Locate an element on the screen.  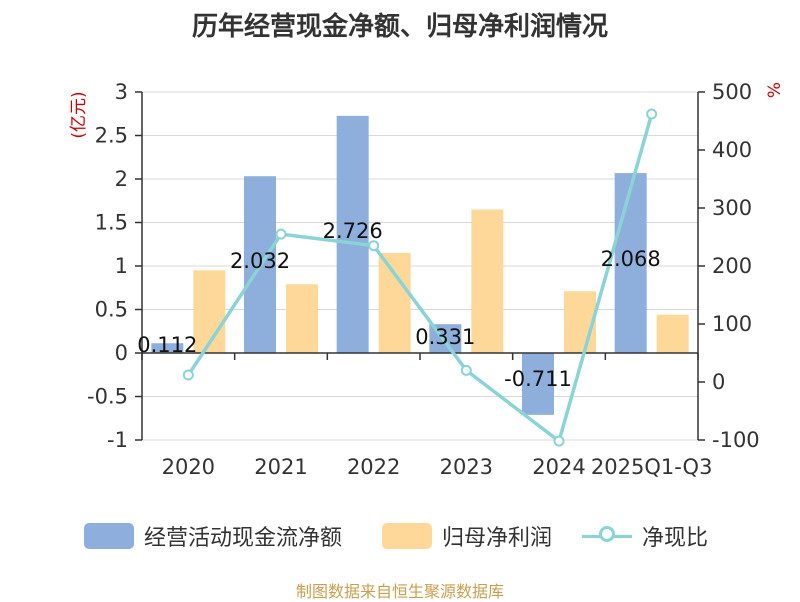
y-right-tick-label: 100 is located at coordinates (732, 324).